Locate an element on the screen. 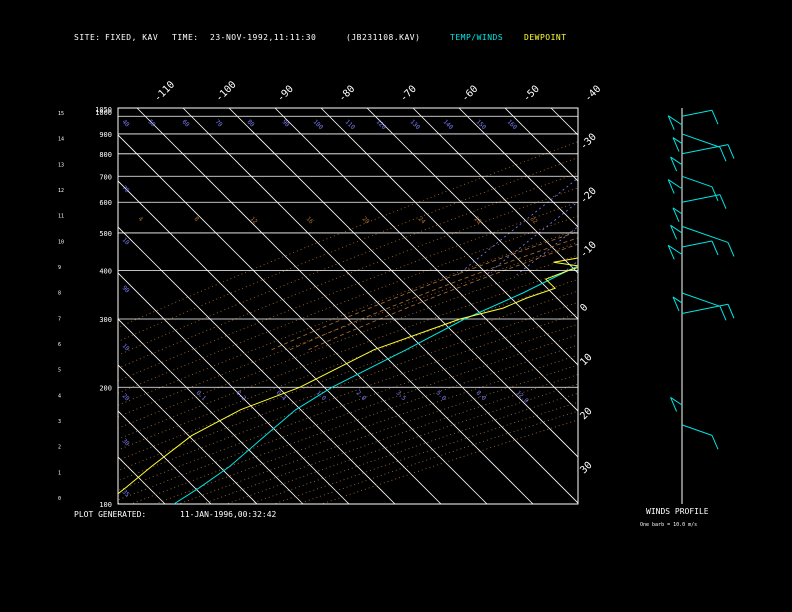 The image size is (792, 612). isotherm-right-label: -20 is located at coordinates (588, 196).